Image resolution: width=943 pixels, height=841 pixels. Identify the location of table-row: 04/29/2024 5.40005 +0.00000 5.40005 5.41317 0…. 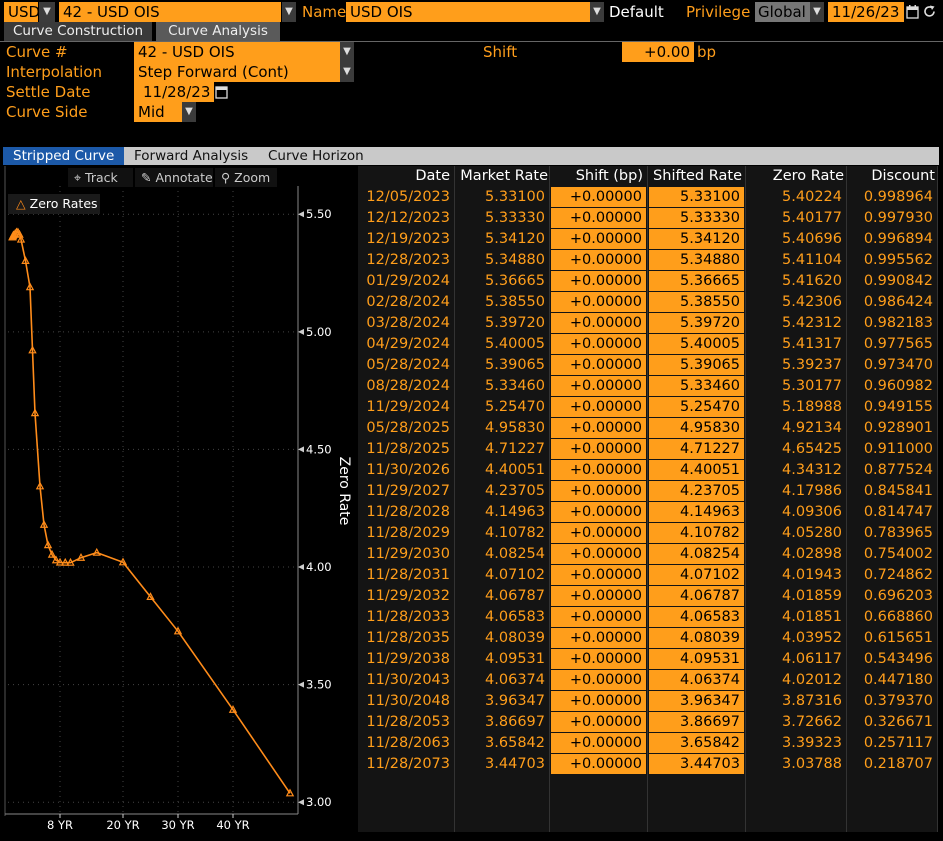
(648, 344).